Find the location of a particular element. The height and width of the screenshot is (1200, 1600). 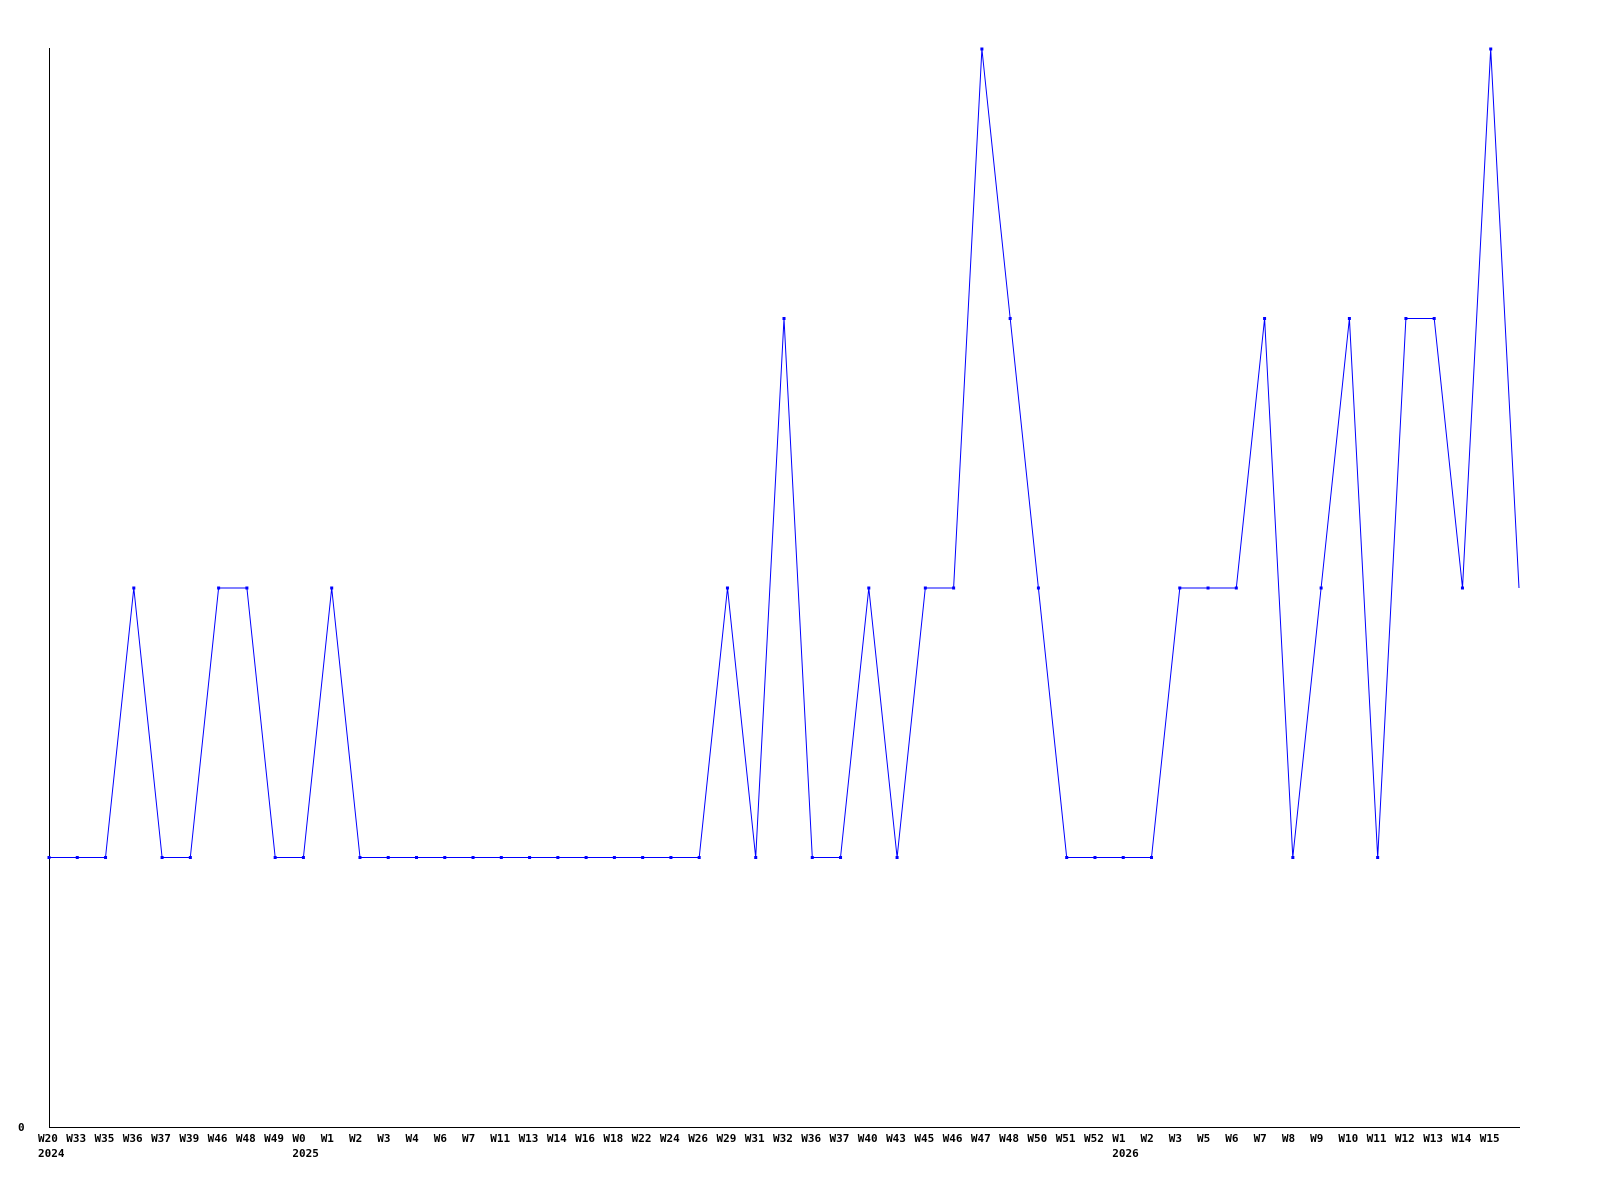

x-tick-label: W32 is located at coordinates (783, 1138).